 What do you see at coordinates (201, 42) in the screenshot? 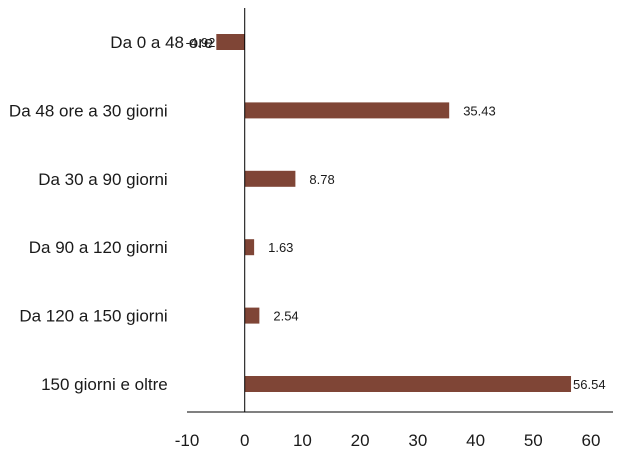
I see `value-label-1: -4.92` at bounding box center [201, 42].